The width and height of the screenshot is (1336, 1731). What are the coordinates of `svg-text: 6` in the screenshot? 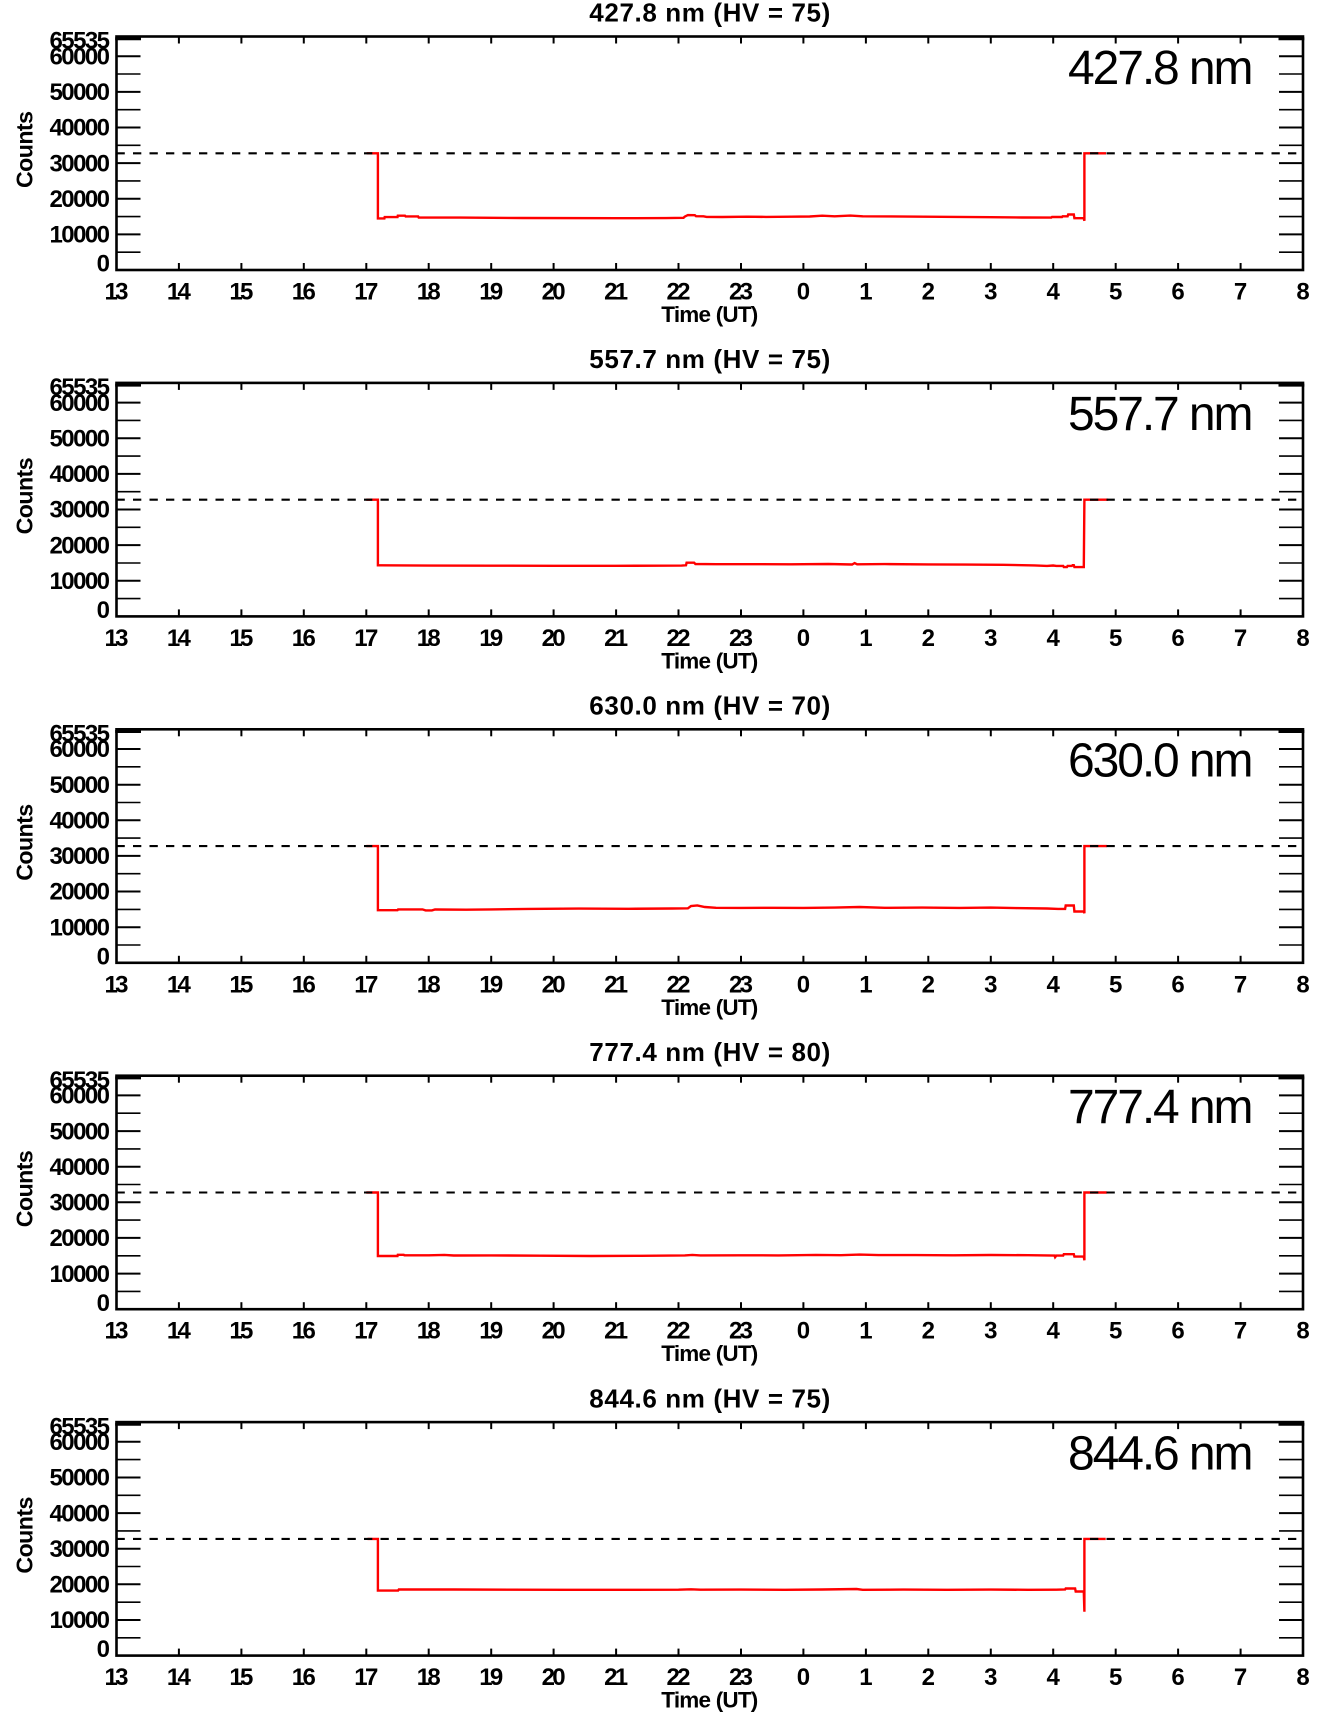 It's located at (1177, 292).